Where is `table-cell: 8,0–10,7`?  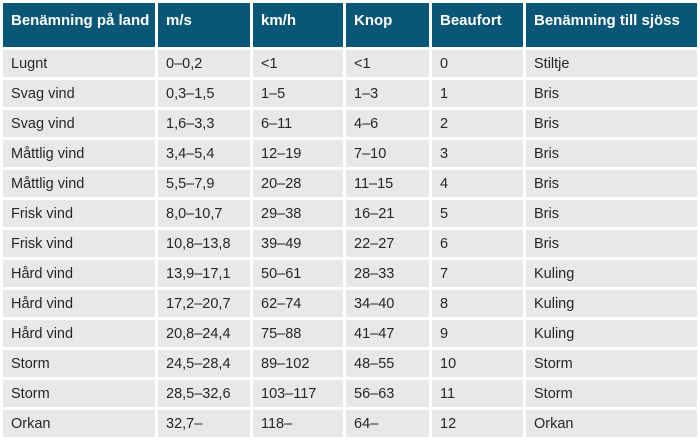 table-cell: 8,0–10,7 is located at coordinates (204, 213).